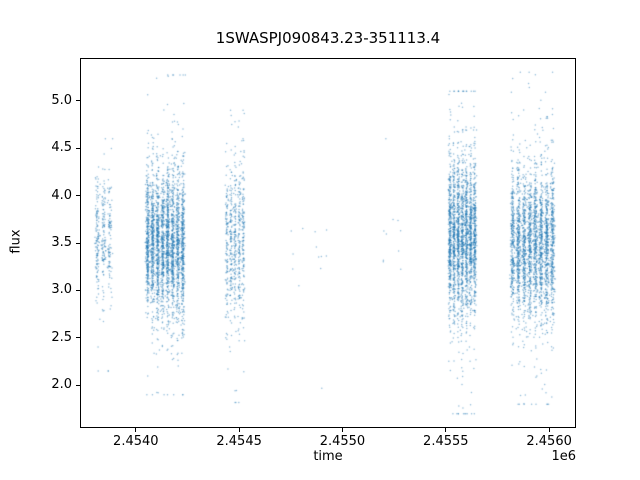 This screenshot has width=640, height=480. Describe the element at coordinates (328, 38) in the screenshot. I see `chart-title: 1SWASPJ090843.23-351113.4` at that location.